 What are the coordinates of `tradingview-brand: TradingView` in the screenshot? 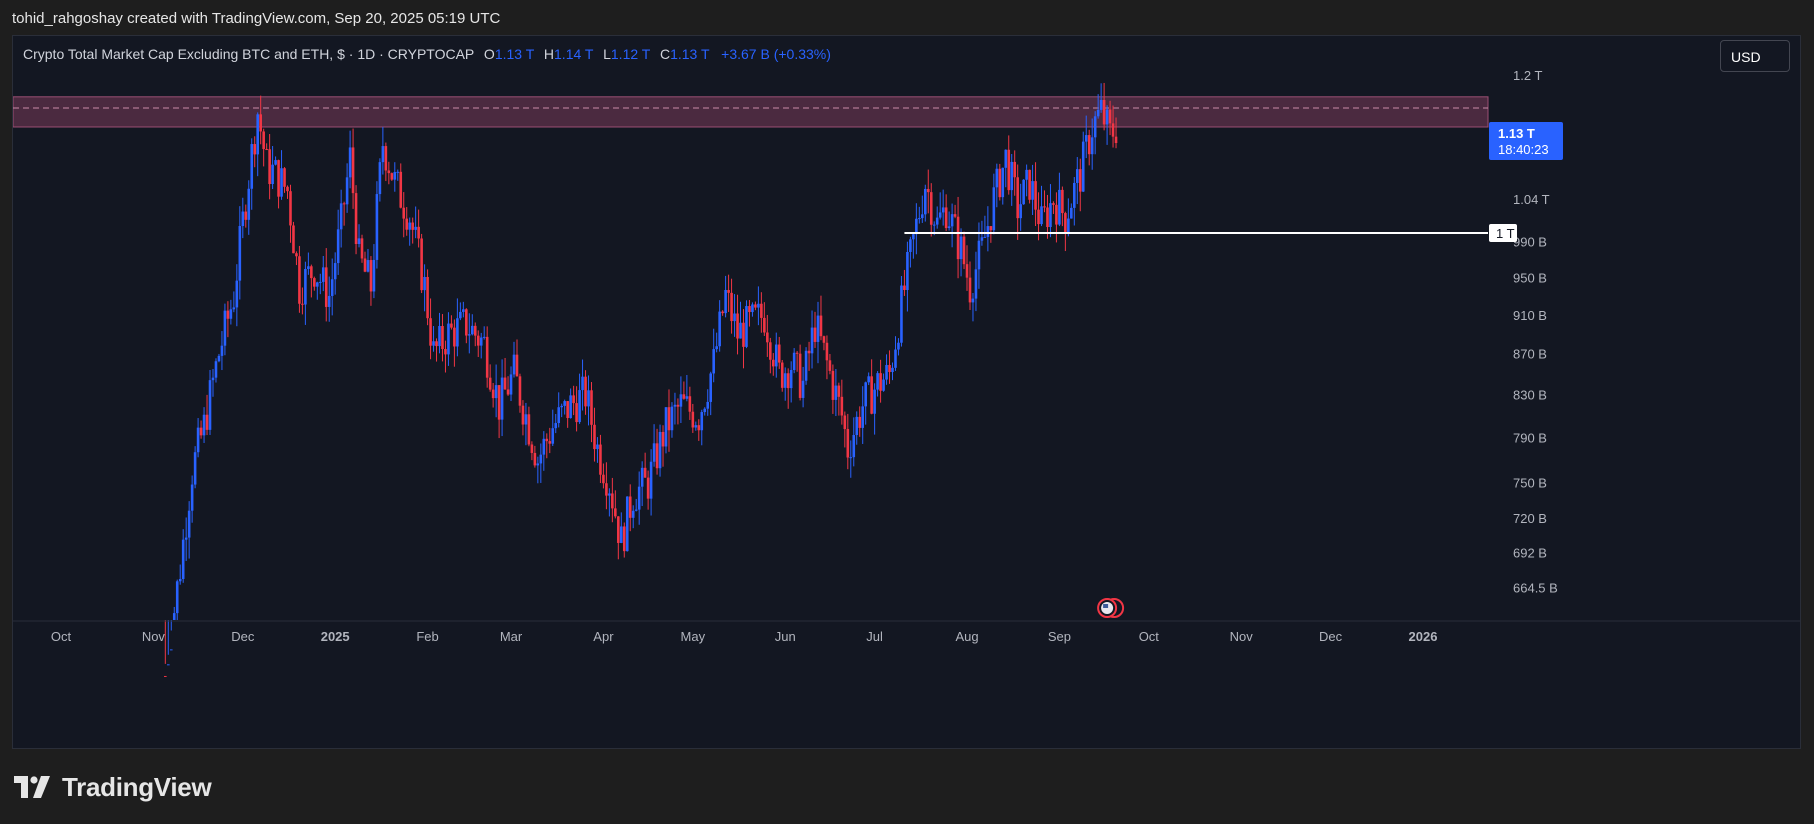 It's located at (113, 787).